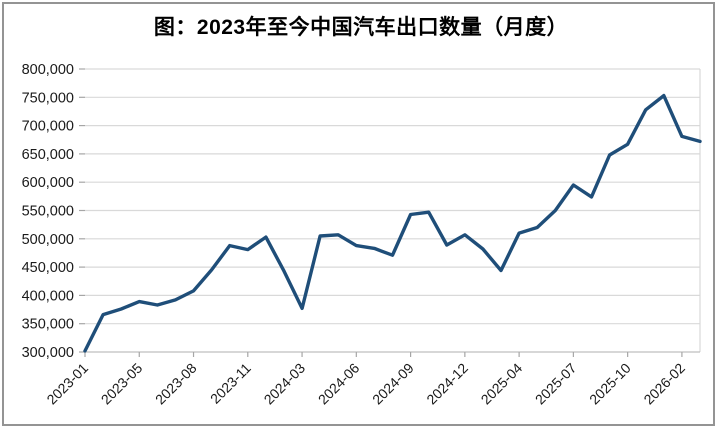 This screenshot has height=434, width=722. I want to click on y-axis-label: 750,000, so click(48, 98).